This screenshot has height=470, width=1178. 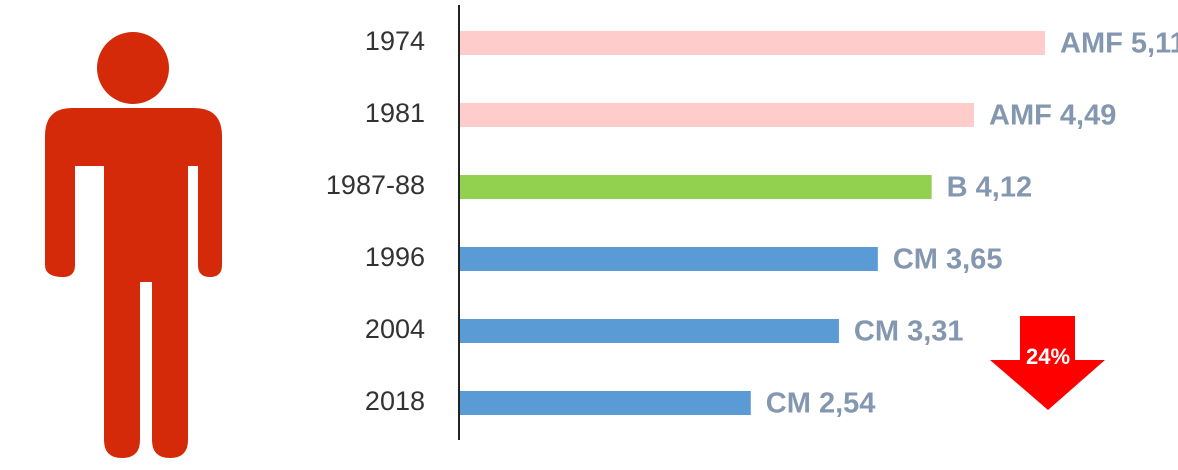 I want to click on value-label: AMF 5,11, so click(x=1119, y=44).